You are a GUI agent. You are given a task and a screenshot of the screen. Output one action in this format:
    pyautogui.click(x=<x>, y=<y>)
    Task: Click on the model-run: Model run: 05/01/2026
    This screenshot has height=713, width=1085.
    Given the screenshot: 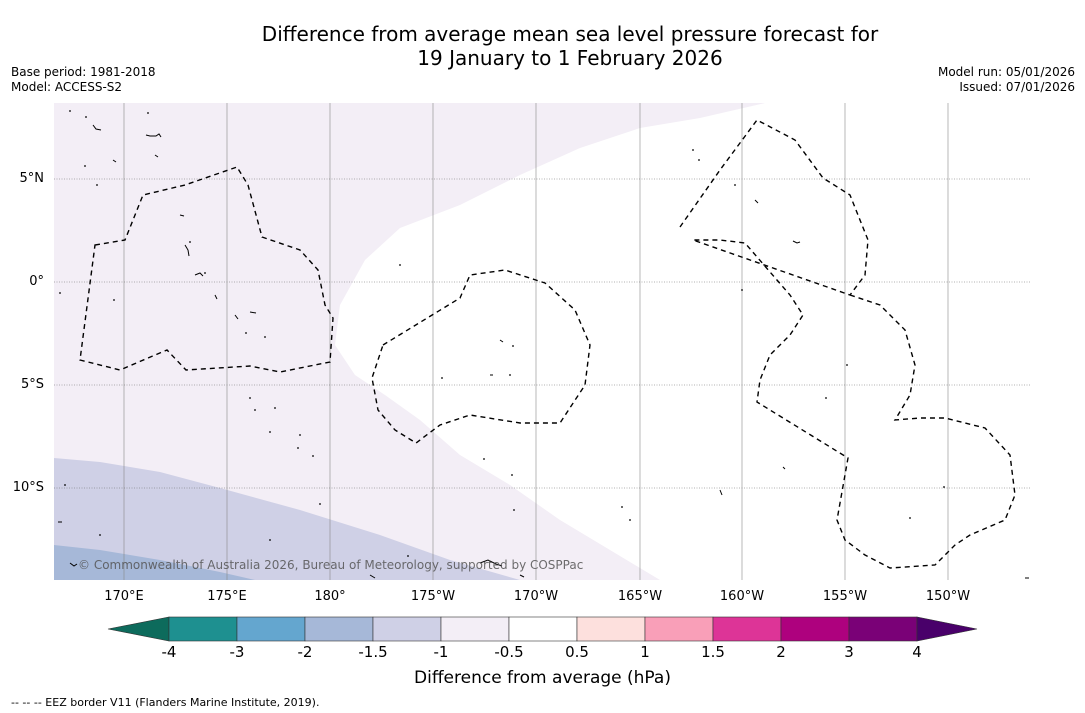 What is the action you would take?
    pyautogui.click(x=1006, y=72)
    